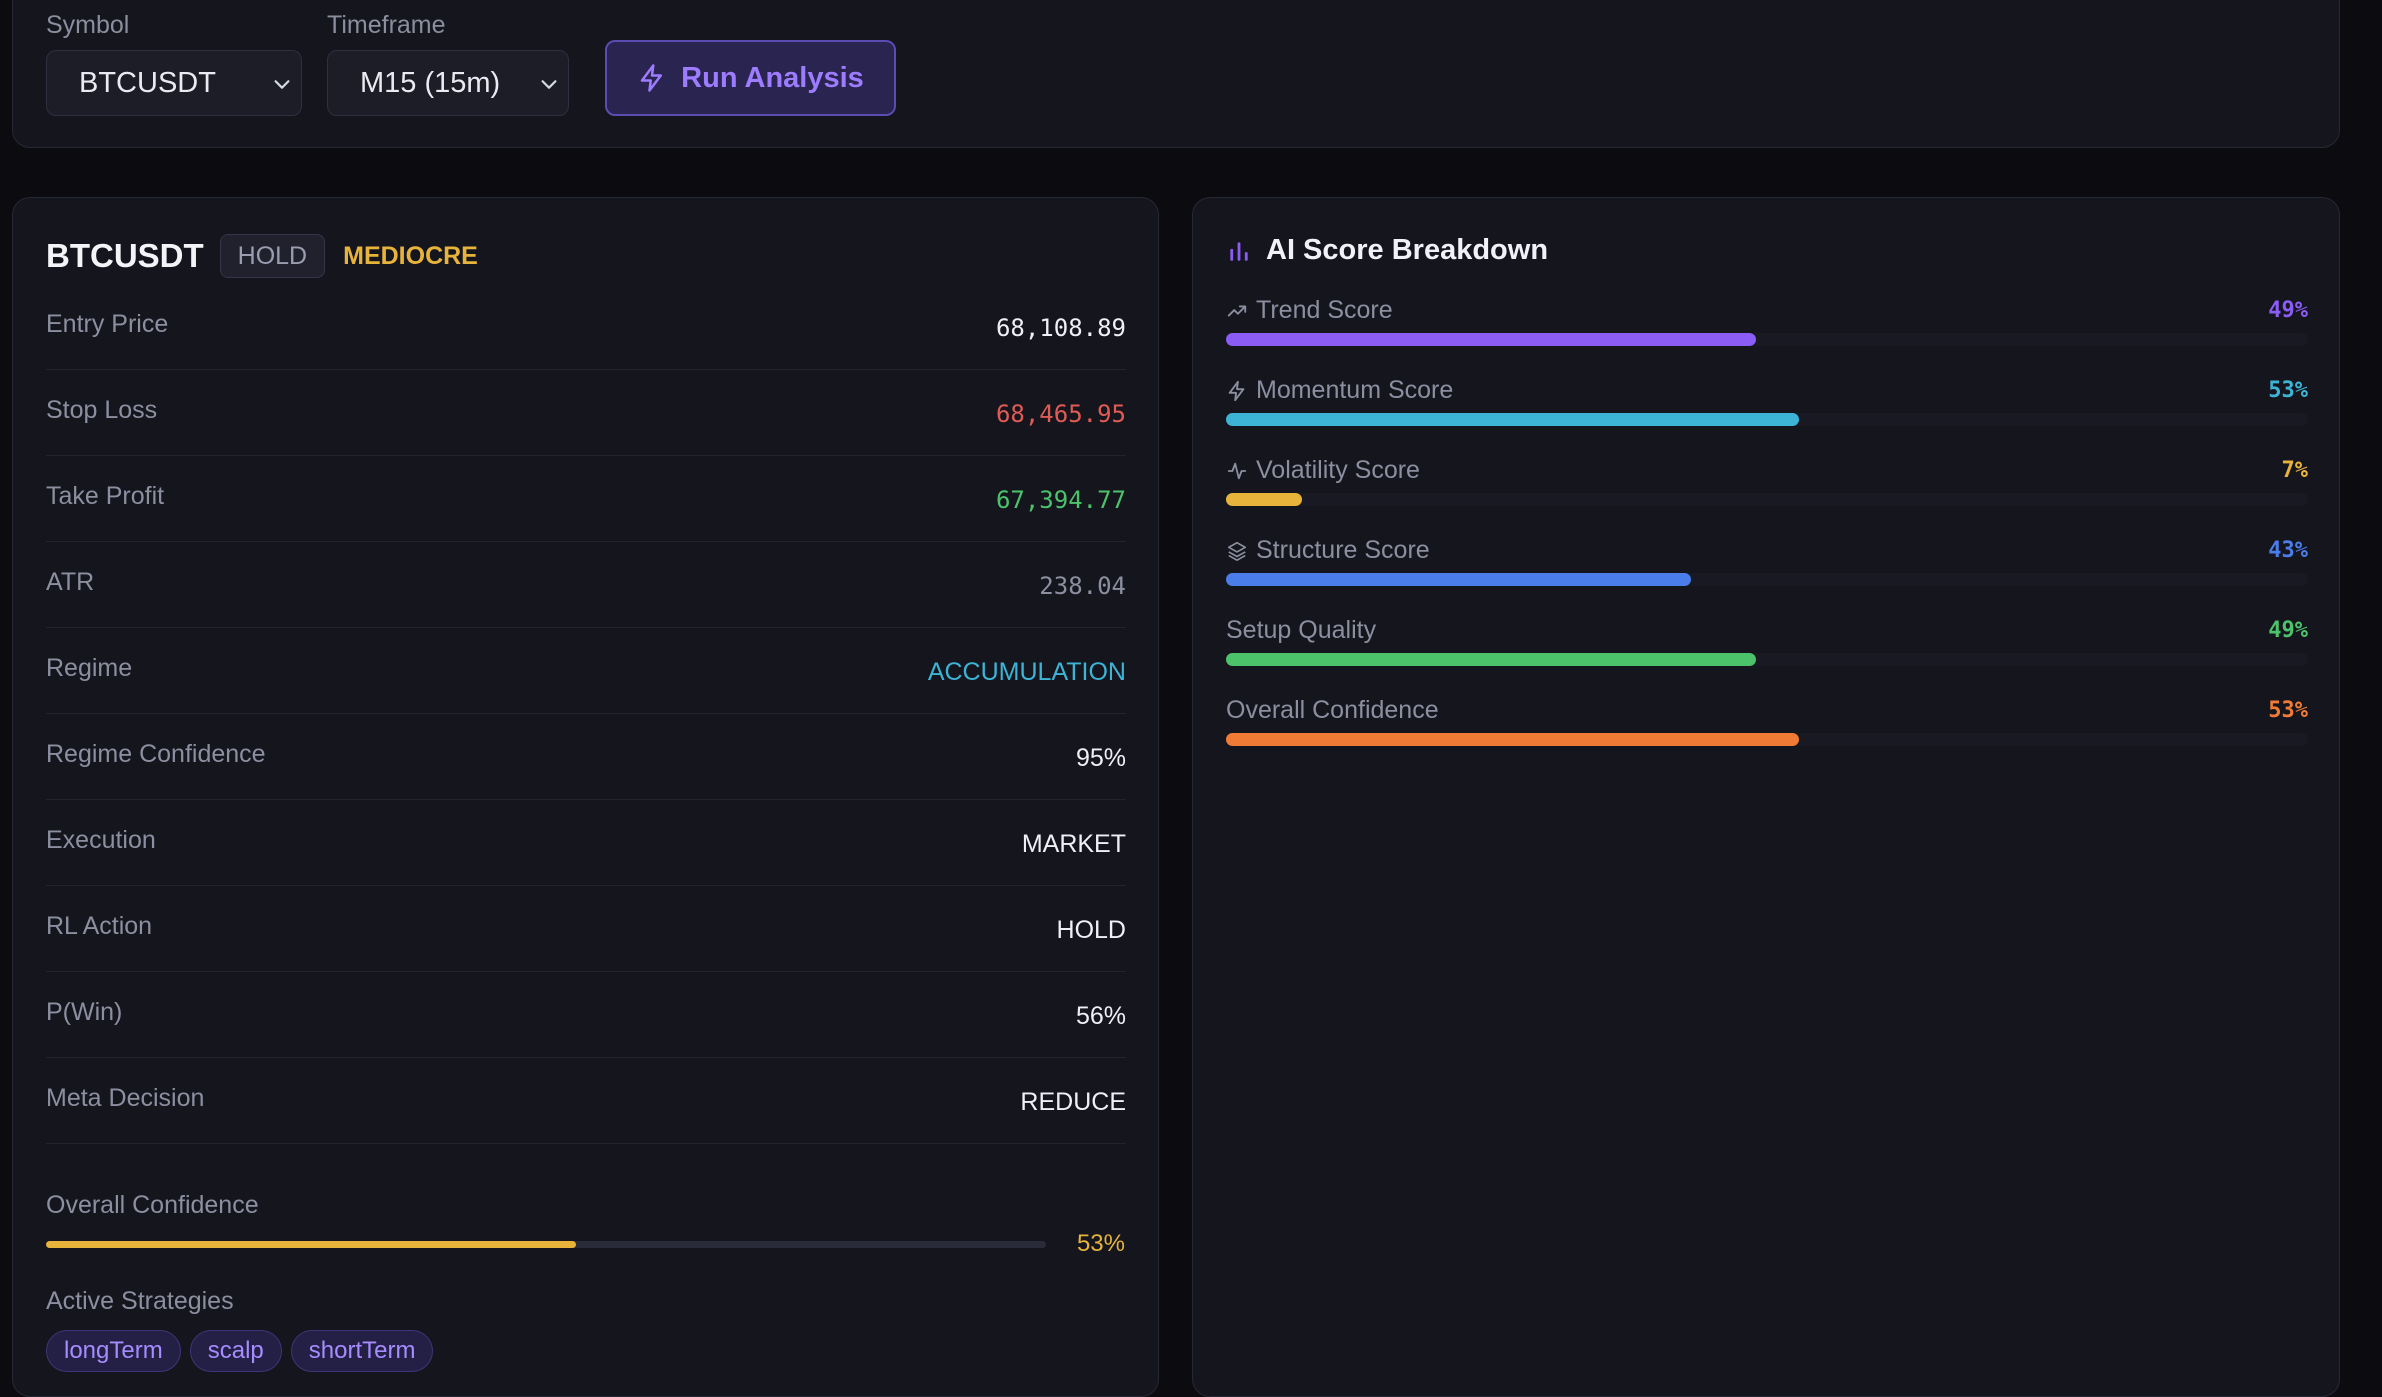  Describe the element at coordinates (70, 582) in the screenshot. I see `signal-row-label: ATR` at that location.